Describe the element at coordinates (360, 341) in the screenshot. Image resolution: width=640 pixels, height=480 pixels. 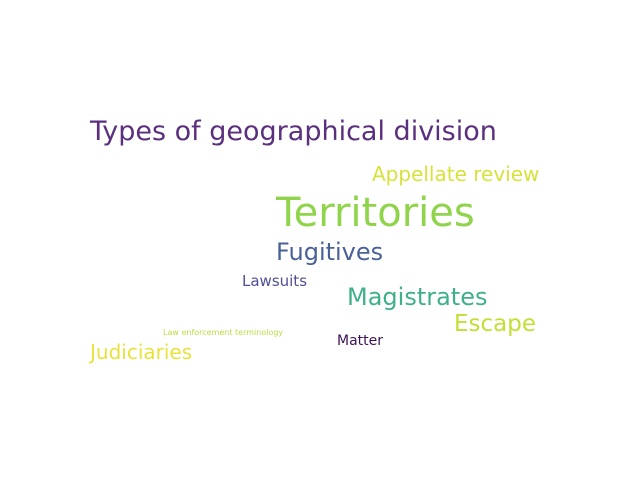
I see `word-matter: Matter` at that location.